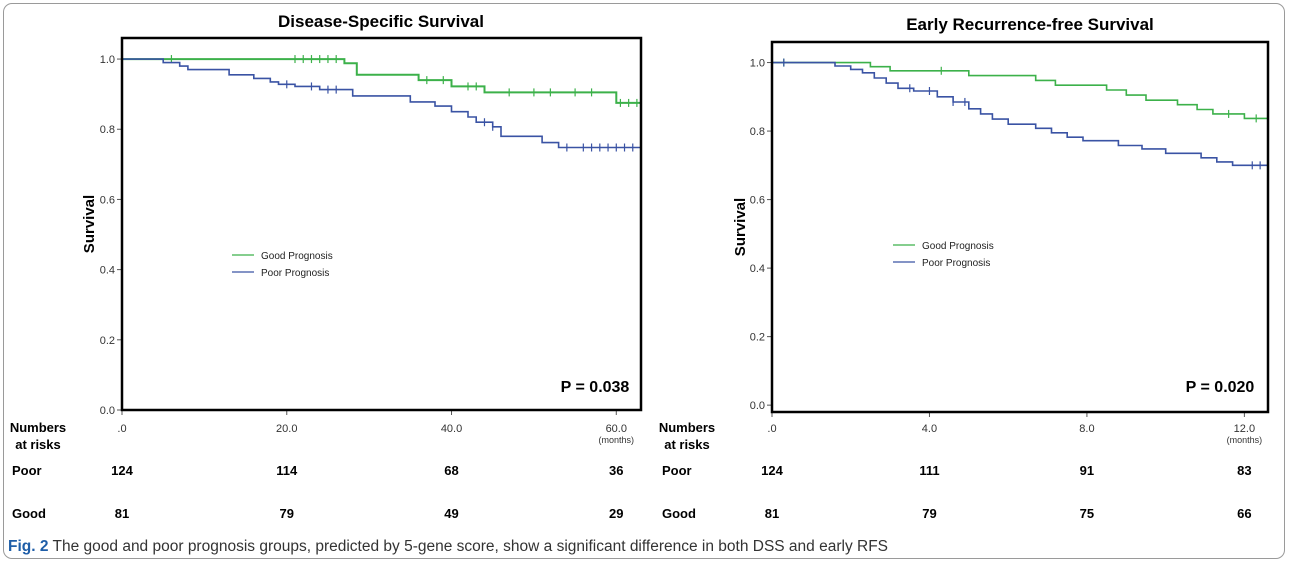 This screenshot has width=1292, height=567. What do you see at coordinates (381, 21) in the screenshot?
I see `chart-title: Disease-Specific Survival` at bounding box center [381, 21].